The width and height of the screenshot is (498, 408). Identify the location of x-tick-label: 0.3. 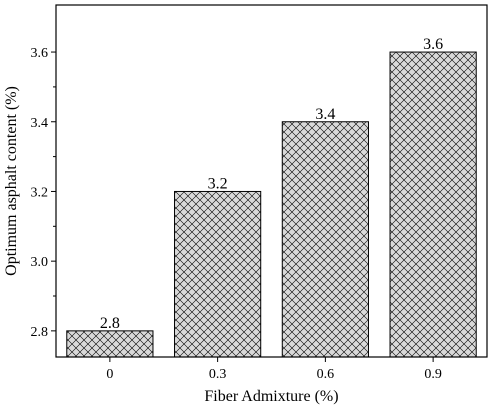
(218, 374).